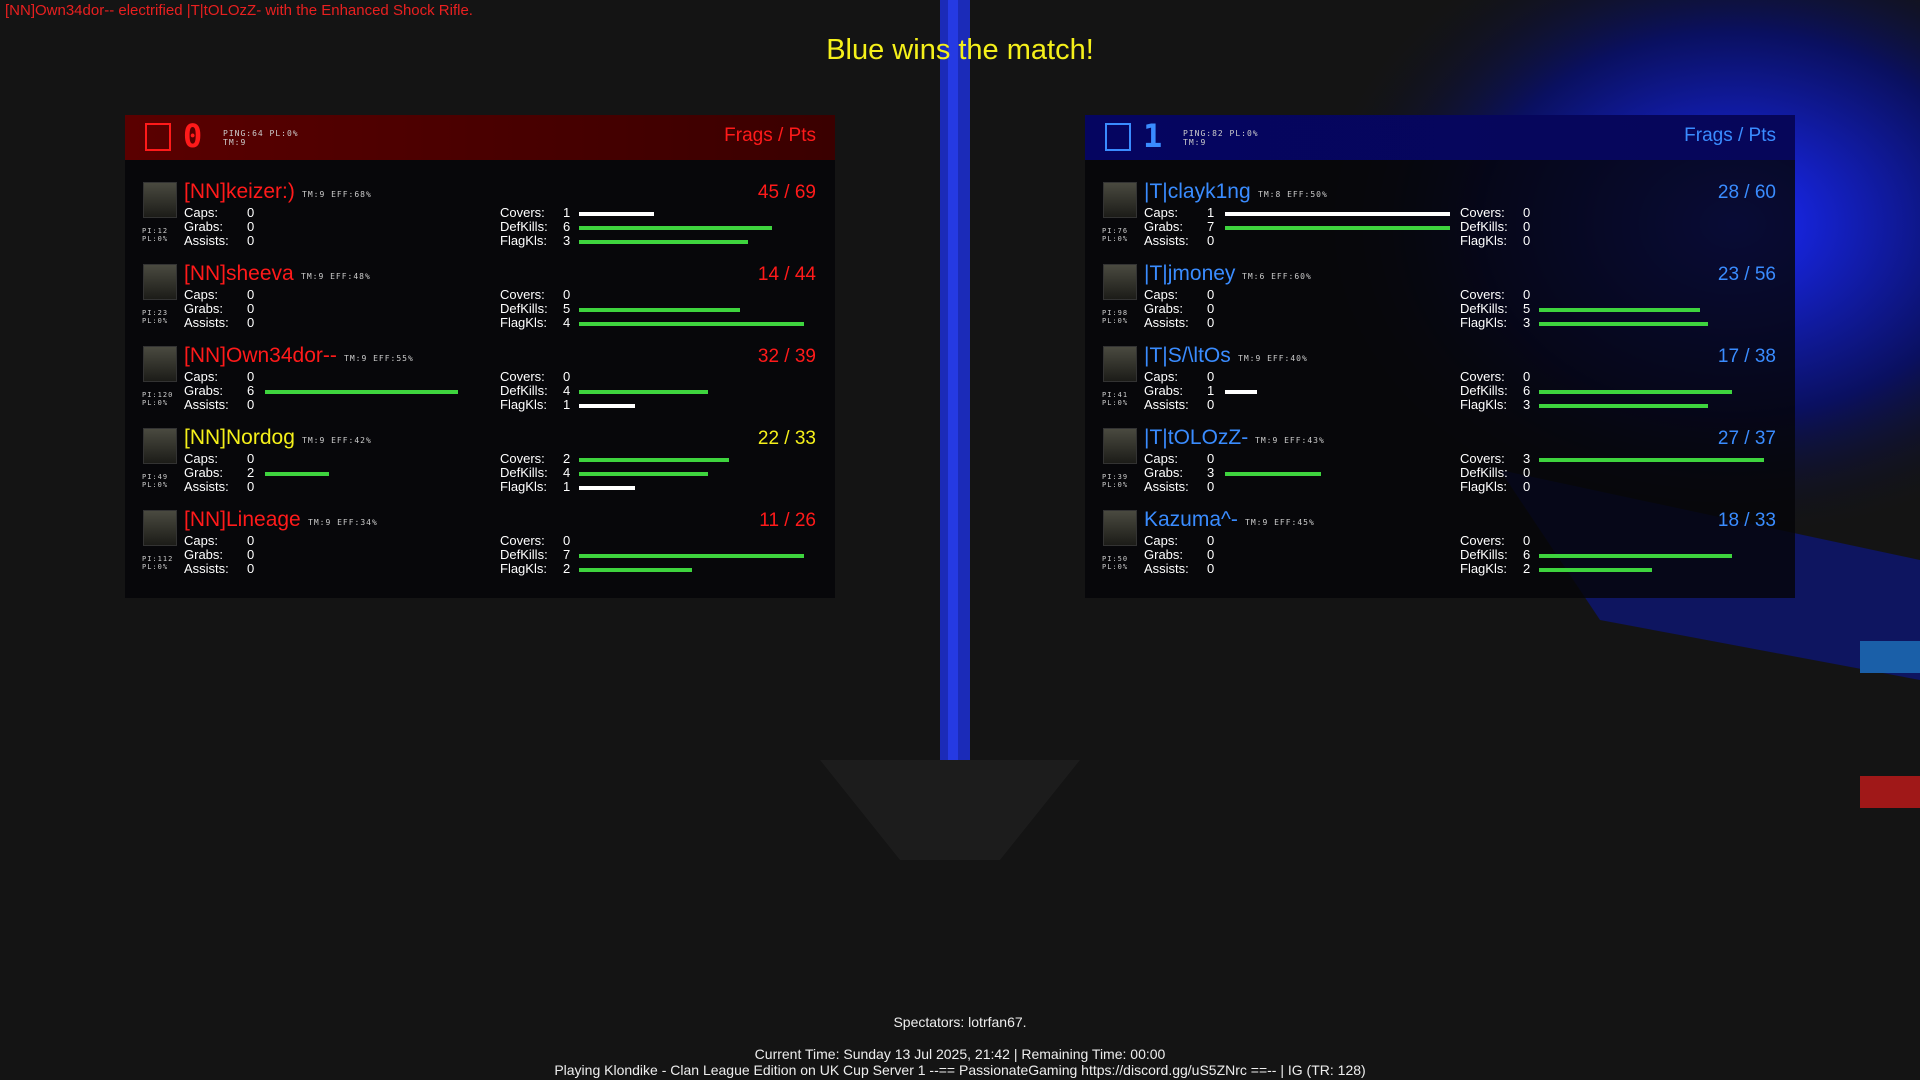 The width and height of the screenshot is (1920, 1080). Describe the element at coordinates (1440, 137) in the screenshot. I see `team-header: 1 PING:82 PL:0% TM:9 Frags / Pts` at that location.